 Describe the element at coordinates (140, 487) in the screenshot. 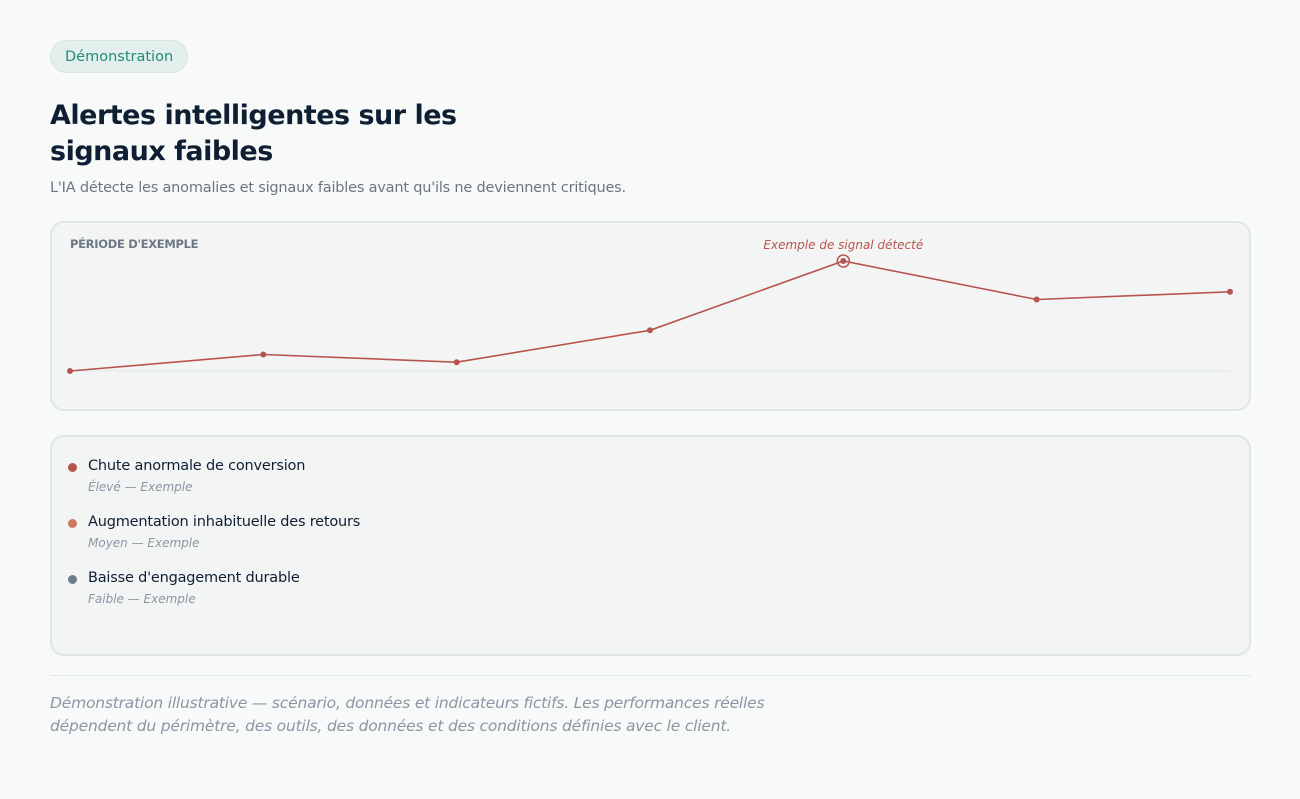

I see `alert-meta: Élevé — Exemple` at that location.